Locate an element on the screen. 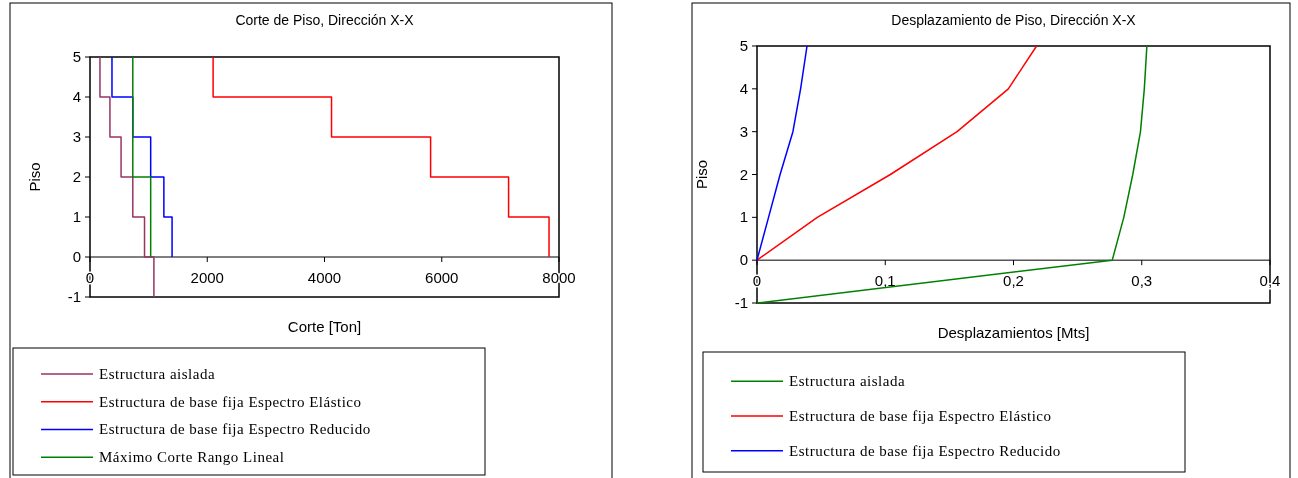 The height and width of the screenshot is (478, 1298). x-tick-label: 6000 is located at coordinates (442, 277).